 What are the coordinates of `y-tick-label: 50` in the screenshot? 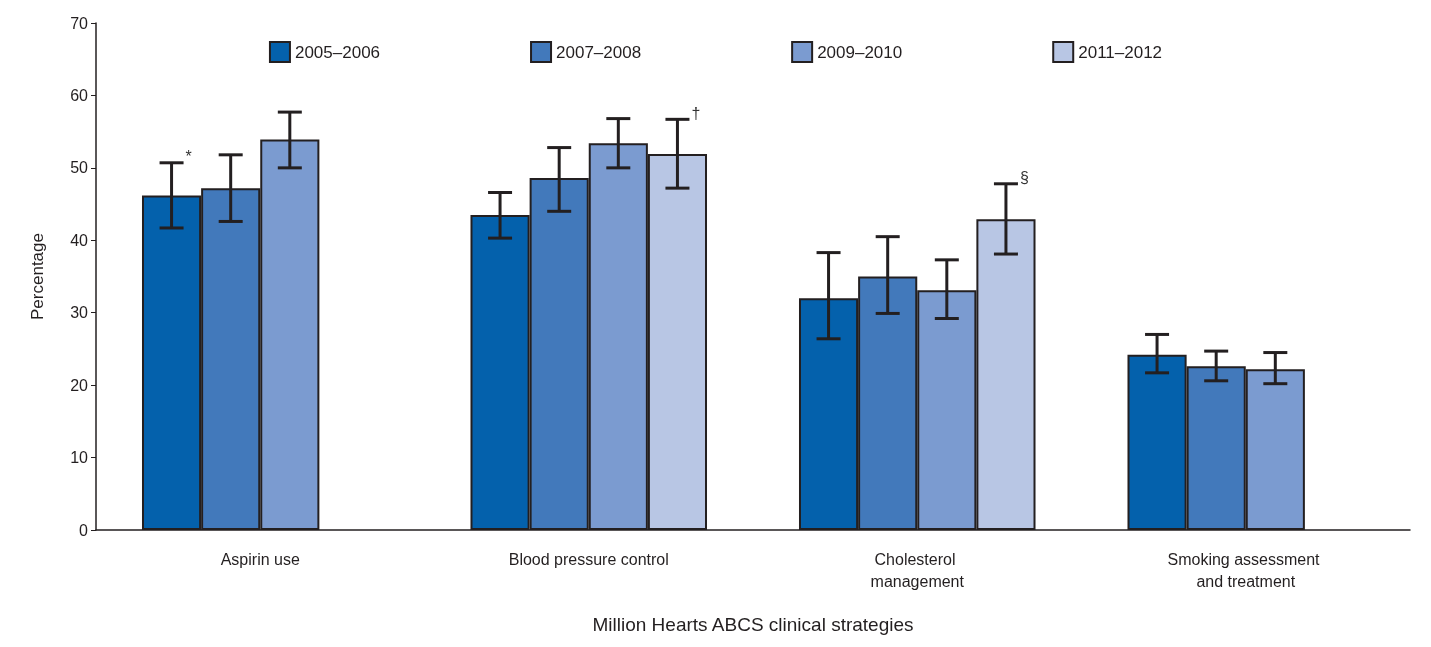 It's located at (79, 168).